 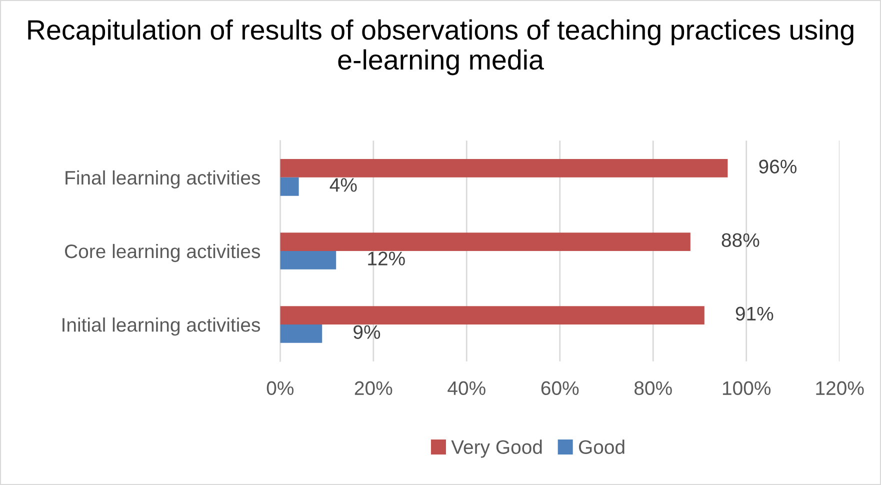 I want to click on y-tick-label: Final learning activities, so click(x=163, y=179).